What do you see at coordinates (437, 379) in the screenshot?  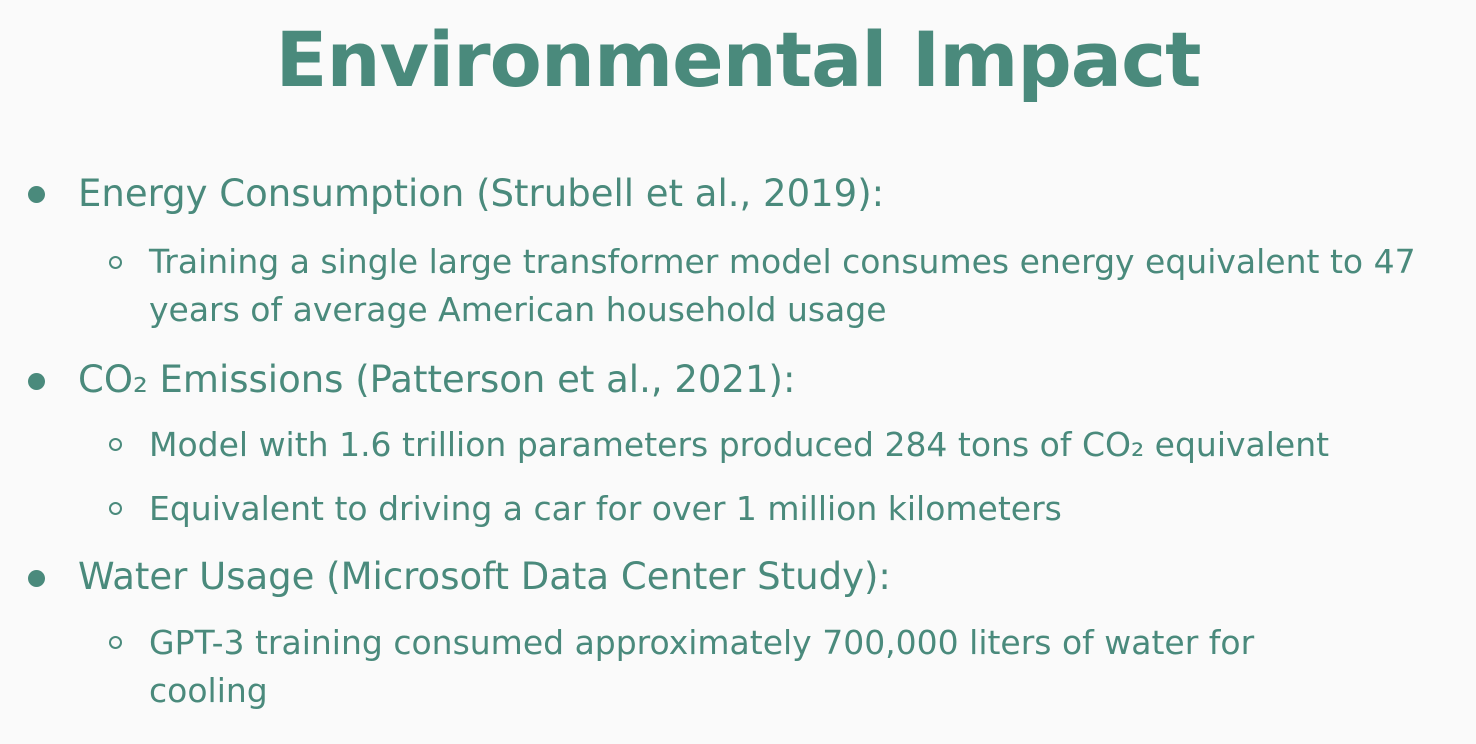 I see `section-heading-co2: CO₂ Emissions (Patterson et al., 2021):` at bounding box center [437, 379].